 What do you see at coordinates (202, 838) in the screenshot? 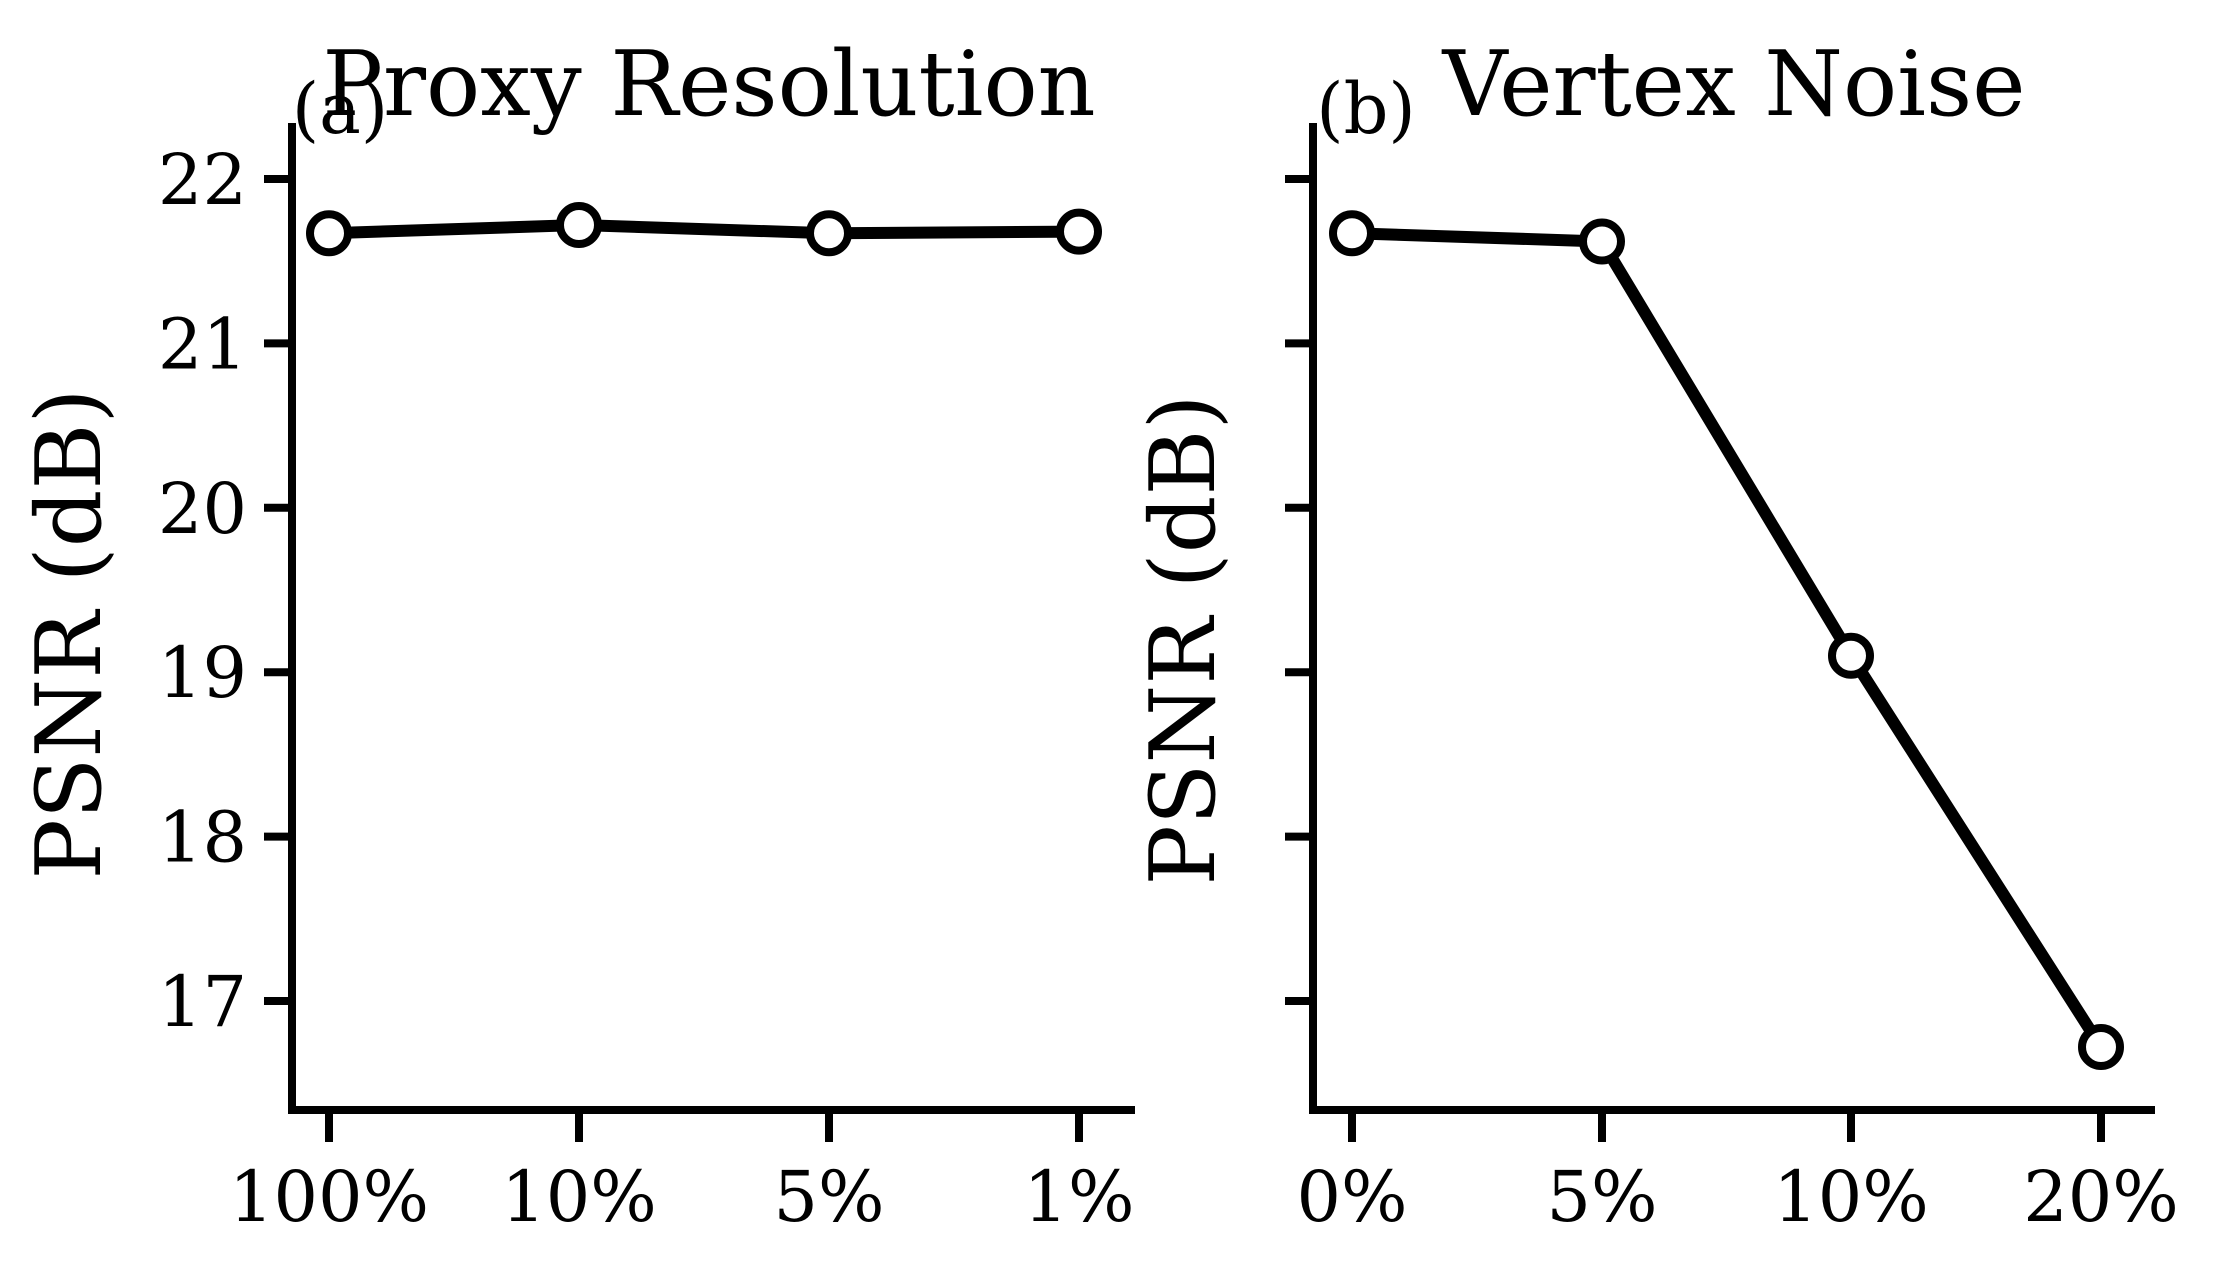
I see `y-tick-label: 18` at bounding box center [202, 838].